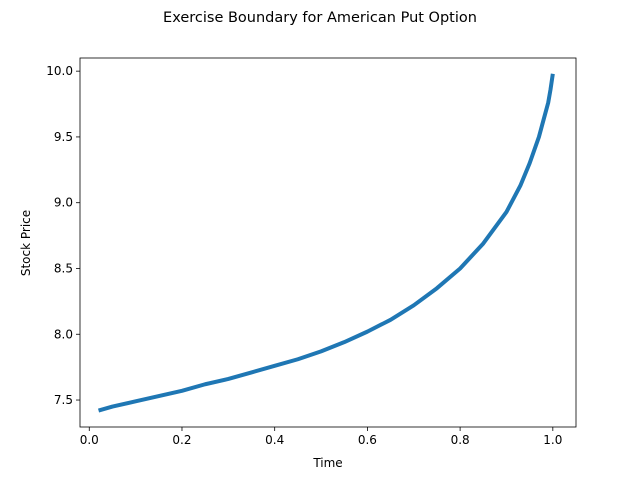  What do you see at coordinates (327, 463) in the screenshot?
I see `x-axis-label: Time` at bounding box center [327, 463].